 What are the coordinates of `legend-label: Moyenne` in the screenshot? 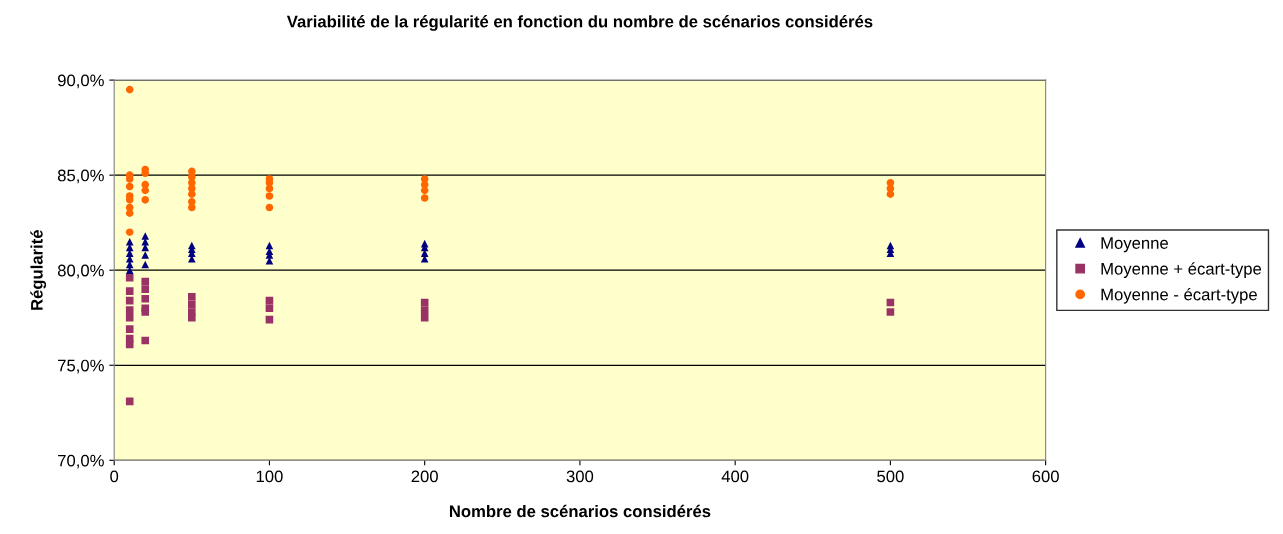 It's located at (1134, 245).